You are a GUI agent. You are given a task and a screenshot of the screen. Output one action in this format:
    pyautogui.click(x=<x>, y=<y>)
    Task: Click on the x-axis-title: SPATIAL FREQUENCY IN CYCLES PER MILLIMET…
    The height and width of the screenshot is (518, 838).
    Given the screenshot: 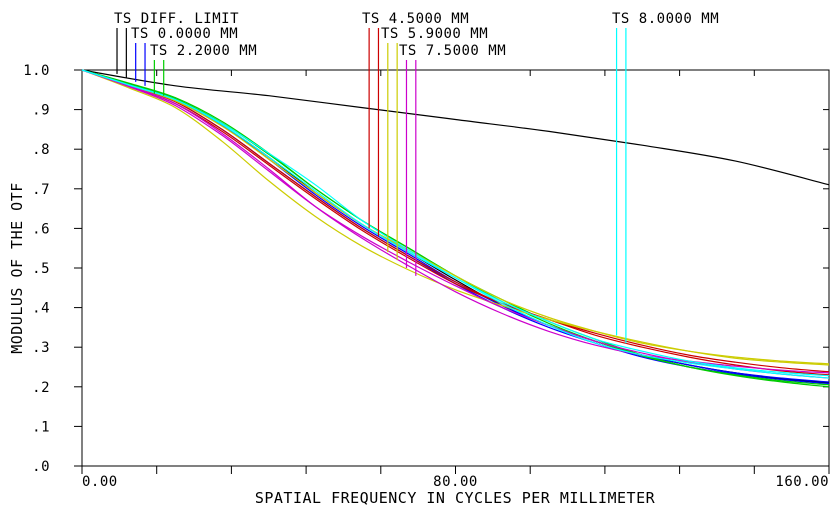 What is the action you would take?
    pyautogui.click(x=455, y=498)
    